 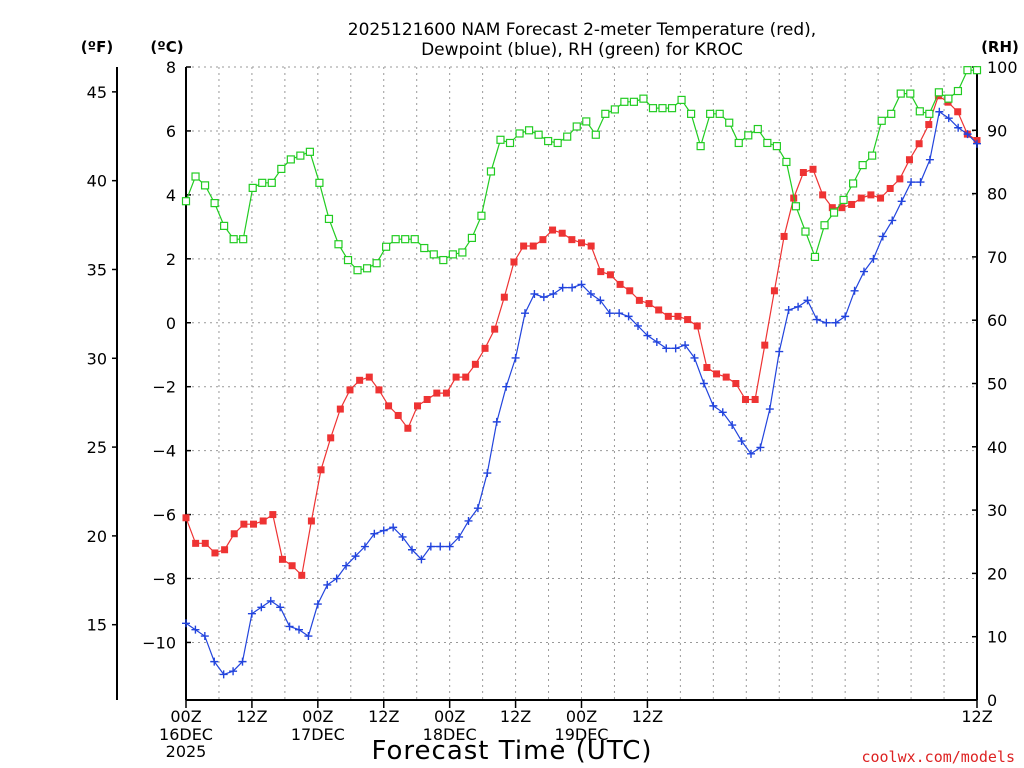 What do you see at coordinates (164, 451) in the screenshot?
I see `celsius-tick-label: −4` at bounding box center [164, 451].